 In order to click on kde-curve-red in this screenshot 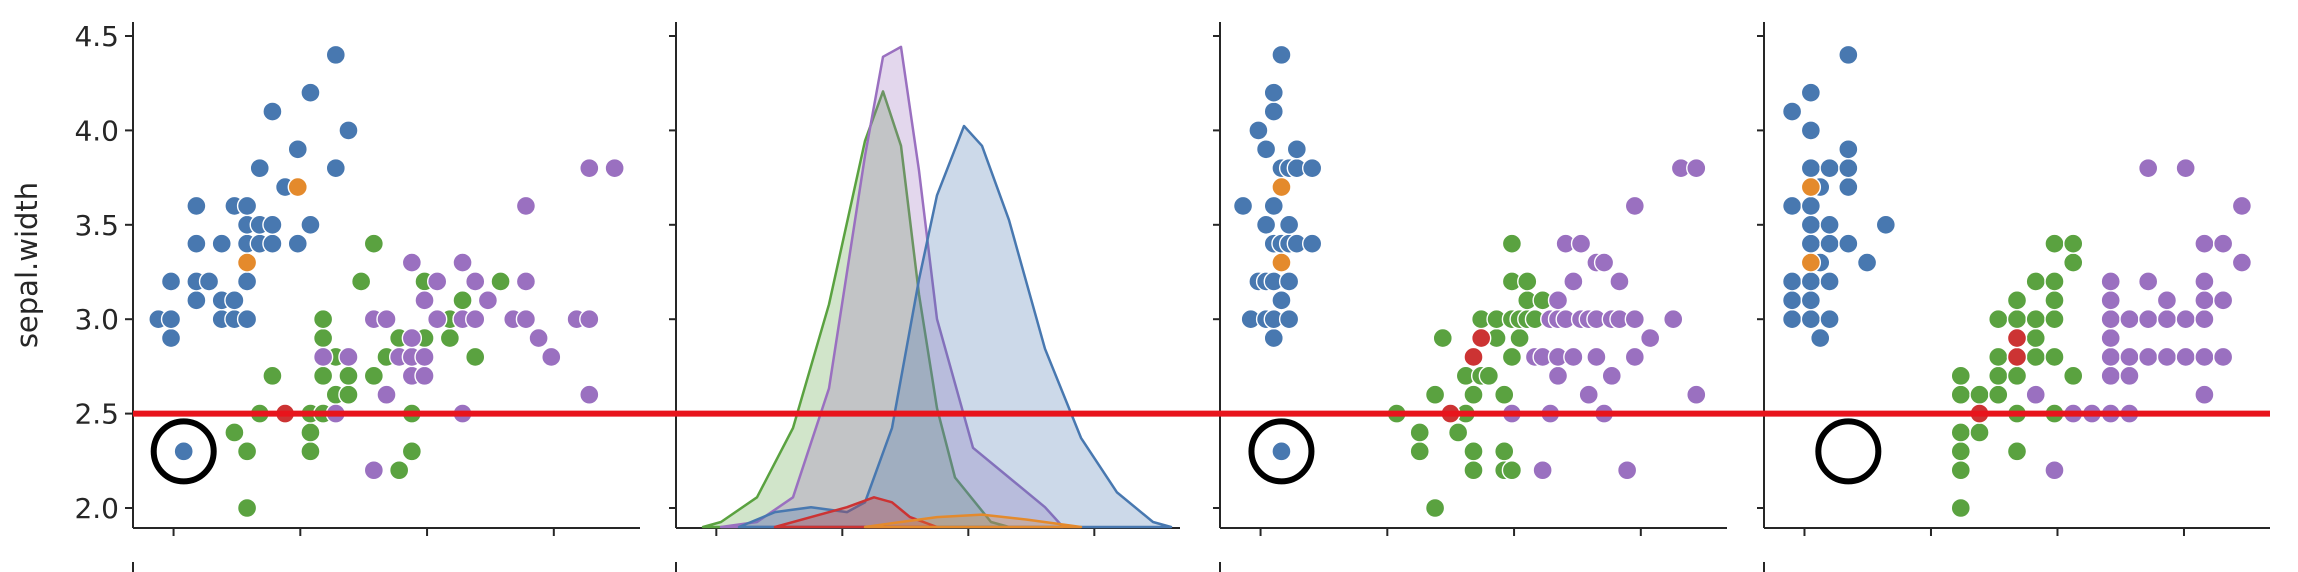, I will do `click(856, 512)`.